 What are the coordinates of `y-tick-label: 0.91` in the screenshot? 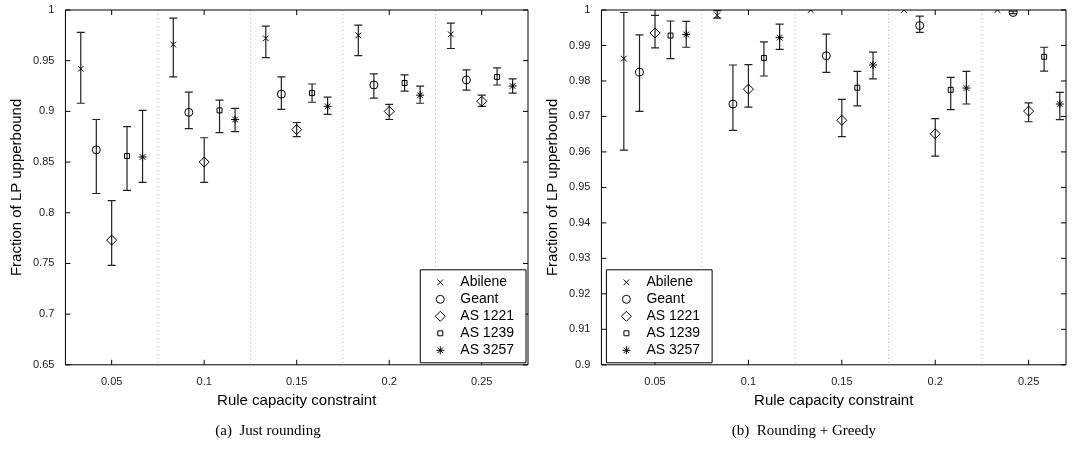 It's located at (579, 328).